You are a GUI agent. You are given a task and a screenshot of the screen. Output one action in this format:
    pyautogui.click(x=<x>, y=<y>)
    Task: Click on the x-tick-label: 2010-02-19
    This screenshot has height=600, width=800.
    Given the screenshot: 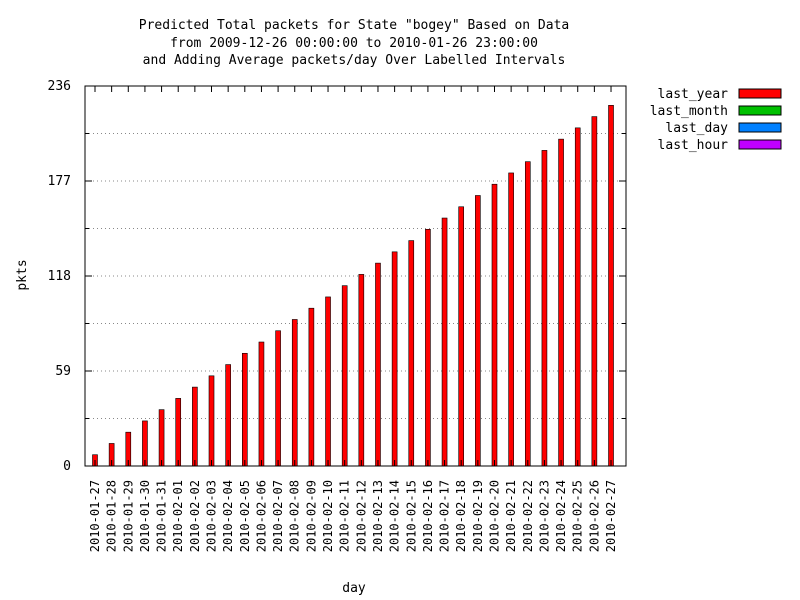 What is the action you would take?
    pyautogui.click(x=478, y=516)
    